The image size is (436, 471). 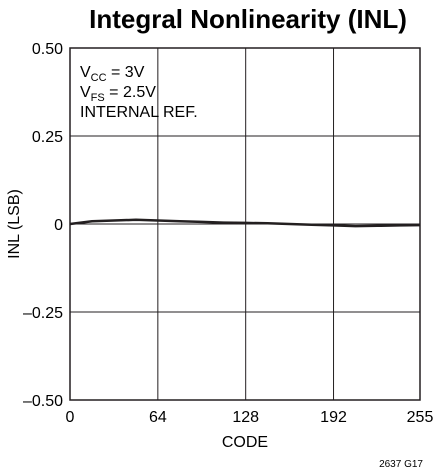 I want to click on x-axis-label: CODE, so click(x=245, y=442).